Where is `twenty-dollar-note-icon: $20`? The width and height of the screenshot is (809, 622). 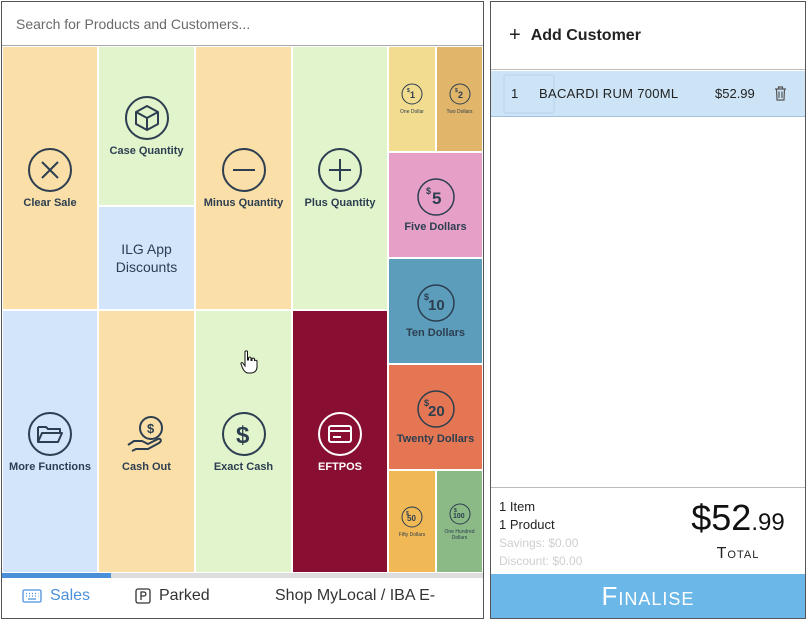 twenty-dollar-note-icon: $20 is located at coordinates (435, 409).